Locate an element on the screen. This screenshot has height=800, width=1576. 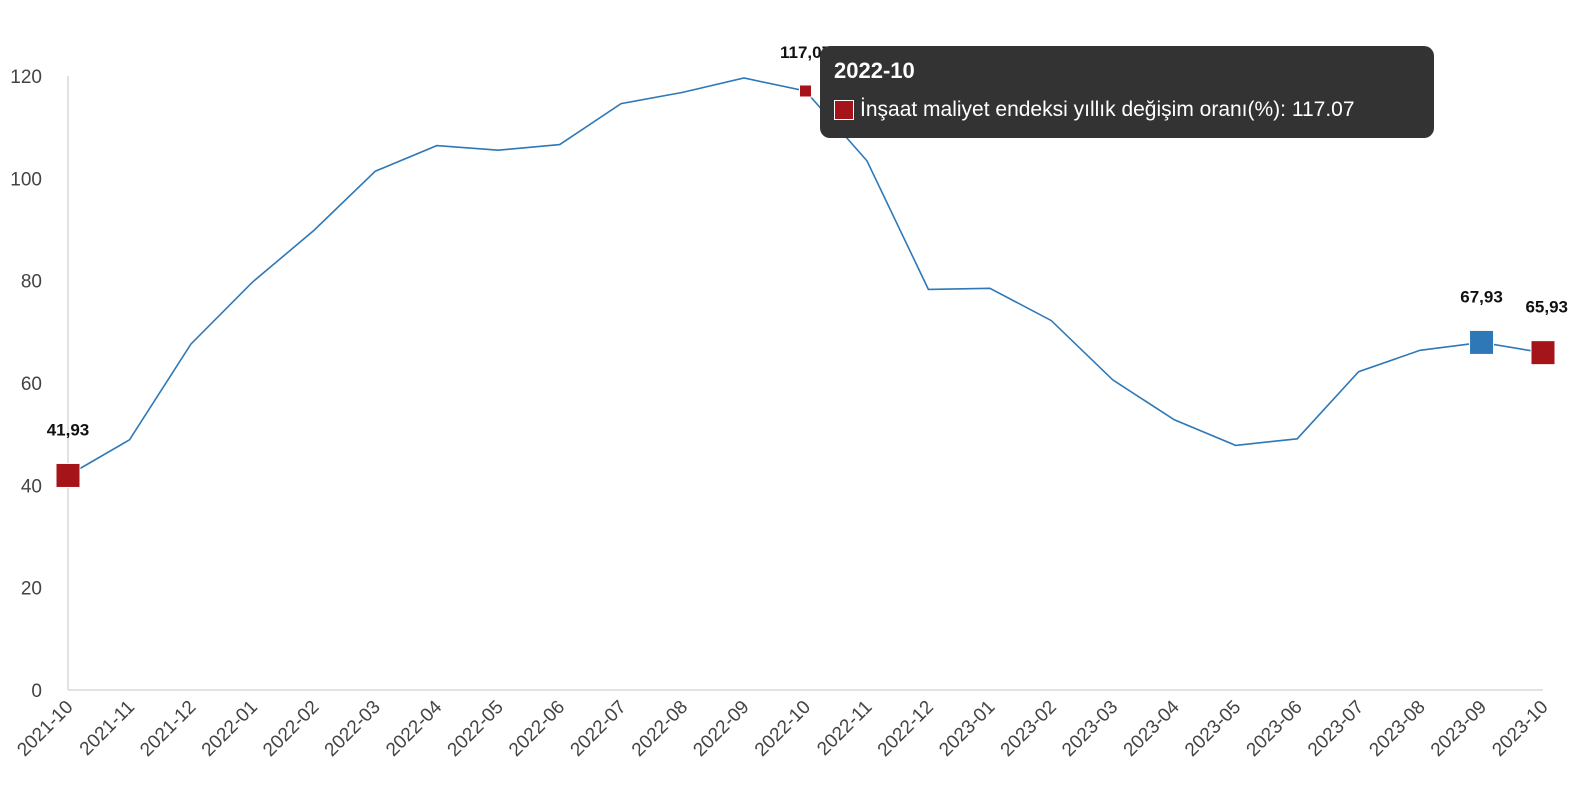
x-tick-label: 2021-11 is located at coordinates (107, 728).